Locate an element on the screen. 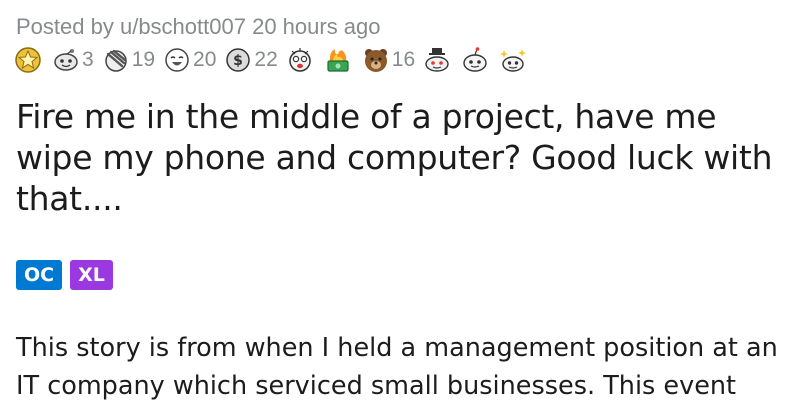 Image resolution: width=800 pixels, height=420 pixels. award-item: 3 is located at coordinates (75, 60).